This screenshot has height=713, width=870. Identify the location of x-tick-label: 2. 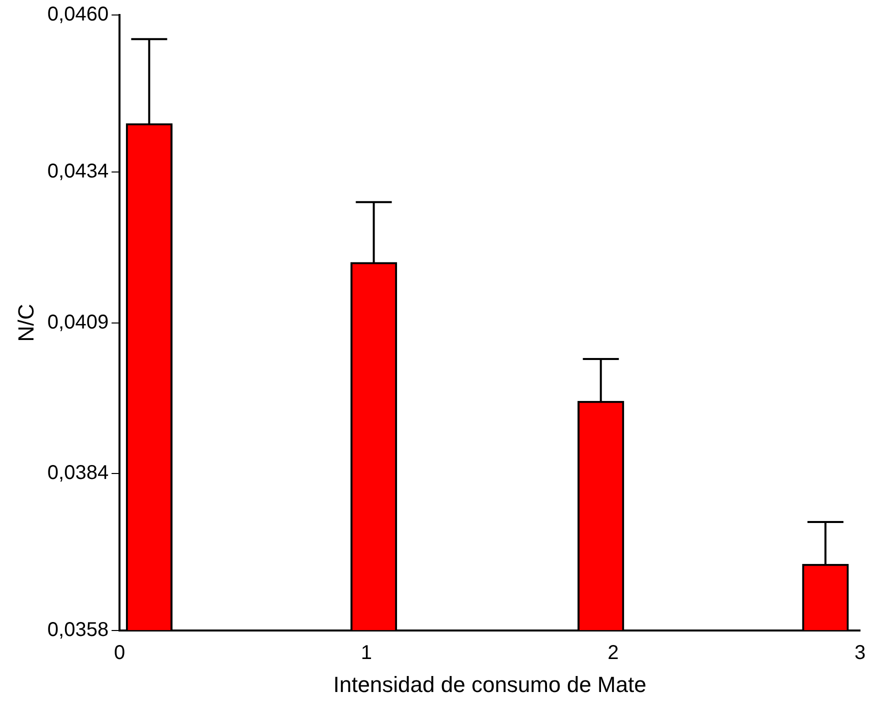
(613, 653).